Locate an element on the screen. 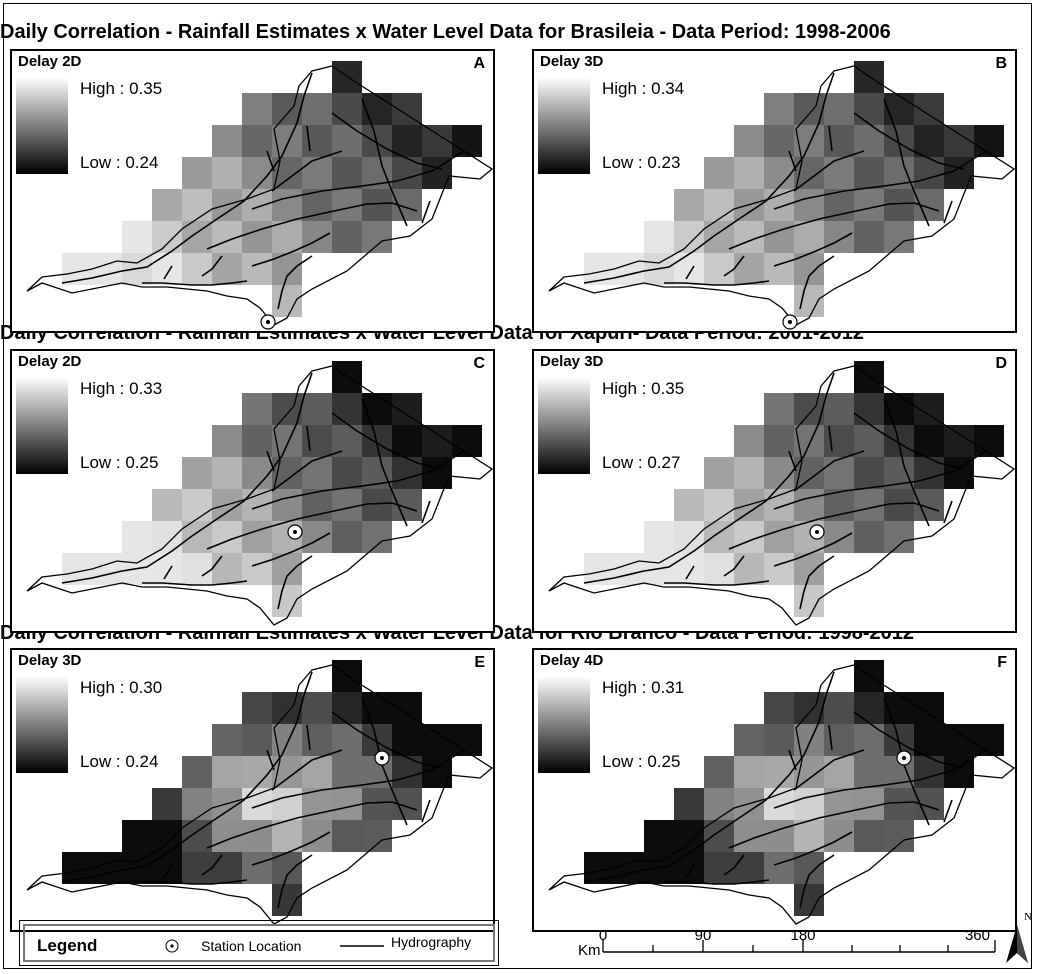  station-symbol-icon is located at coordinates (172, 946).